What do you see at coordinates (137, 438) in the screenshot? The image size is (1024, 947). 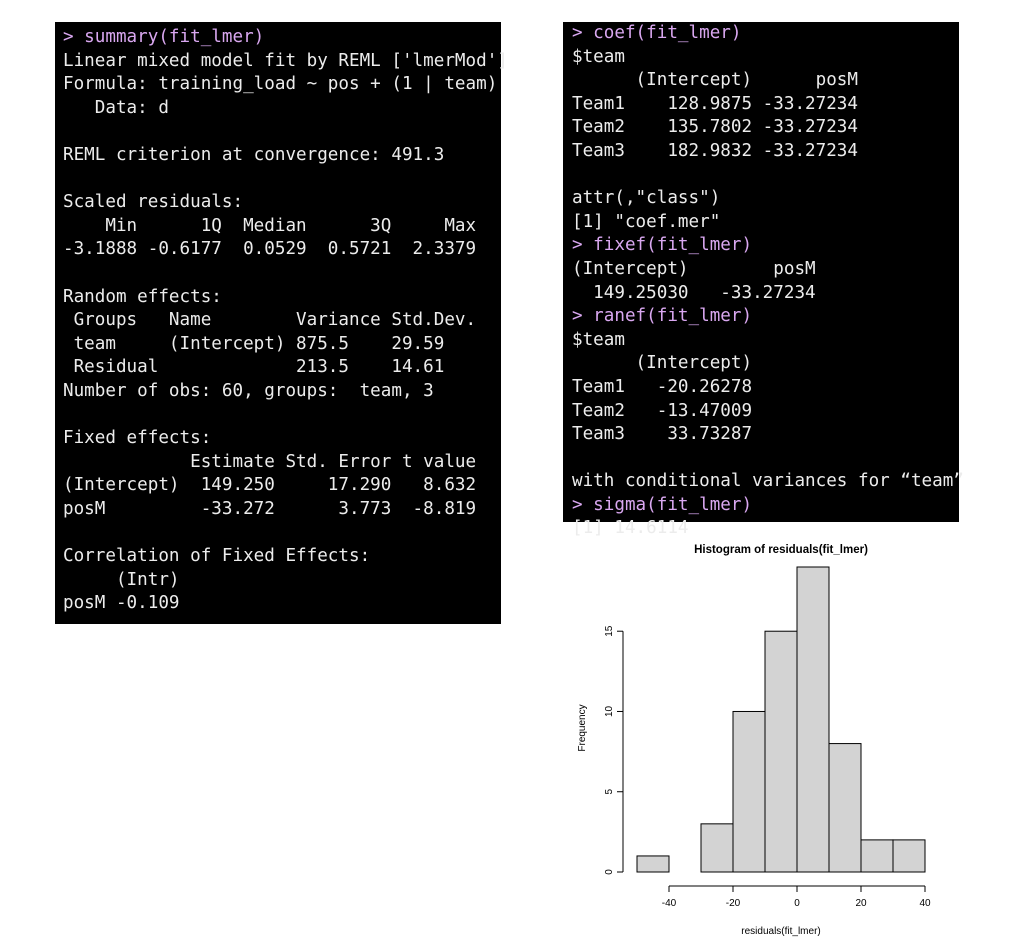 I see `console-output-line: Fixed effects:` at bounding box center [137, 438].